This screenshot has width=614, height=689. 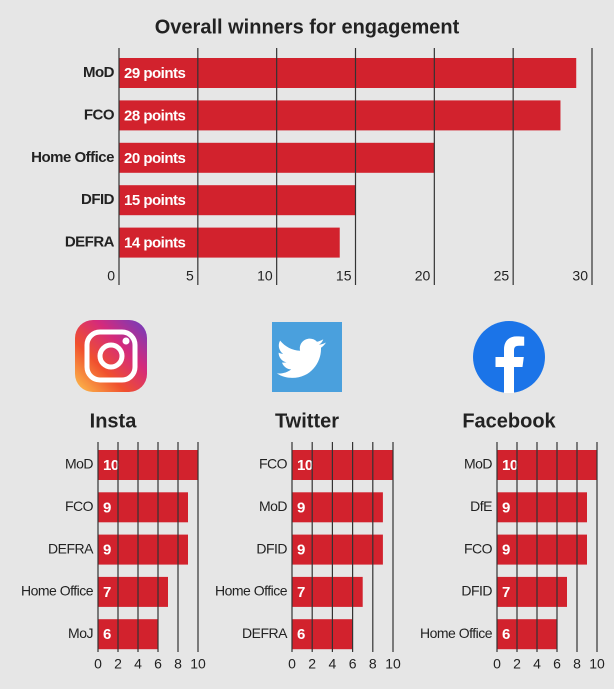 I want to click on x-tick-label: 5, so click(x=190, y=276).